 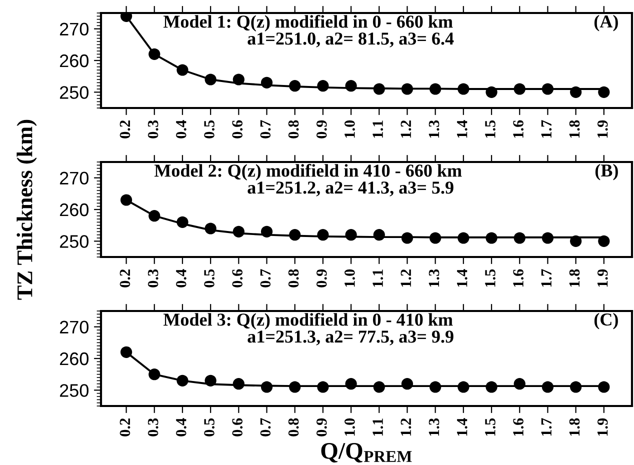 What do you see at coordinates (237, 278) in the screenshot?
I see `x-tick-label: 0.6` at bounding box center [237, 278].